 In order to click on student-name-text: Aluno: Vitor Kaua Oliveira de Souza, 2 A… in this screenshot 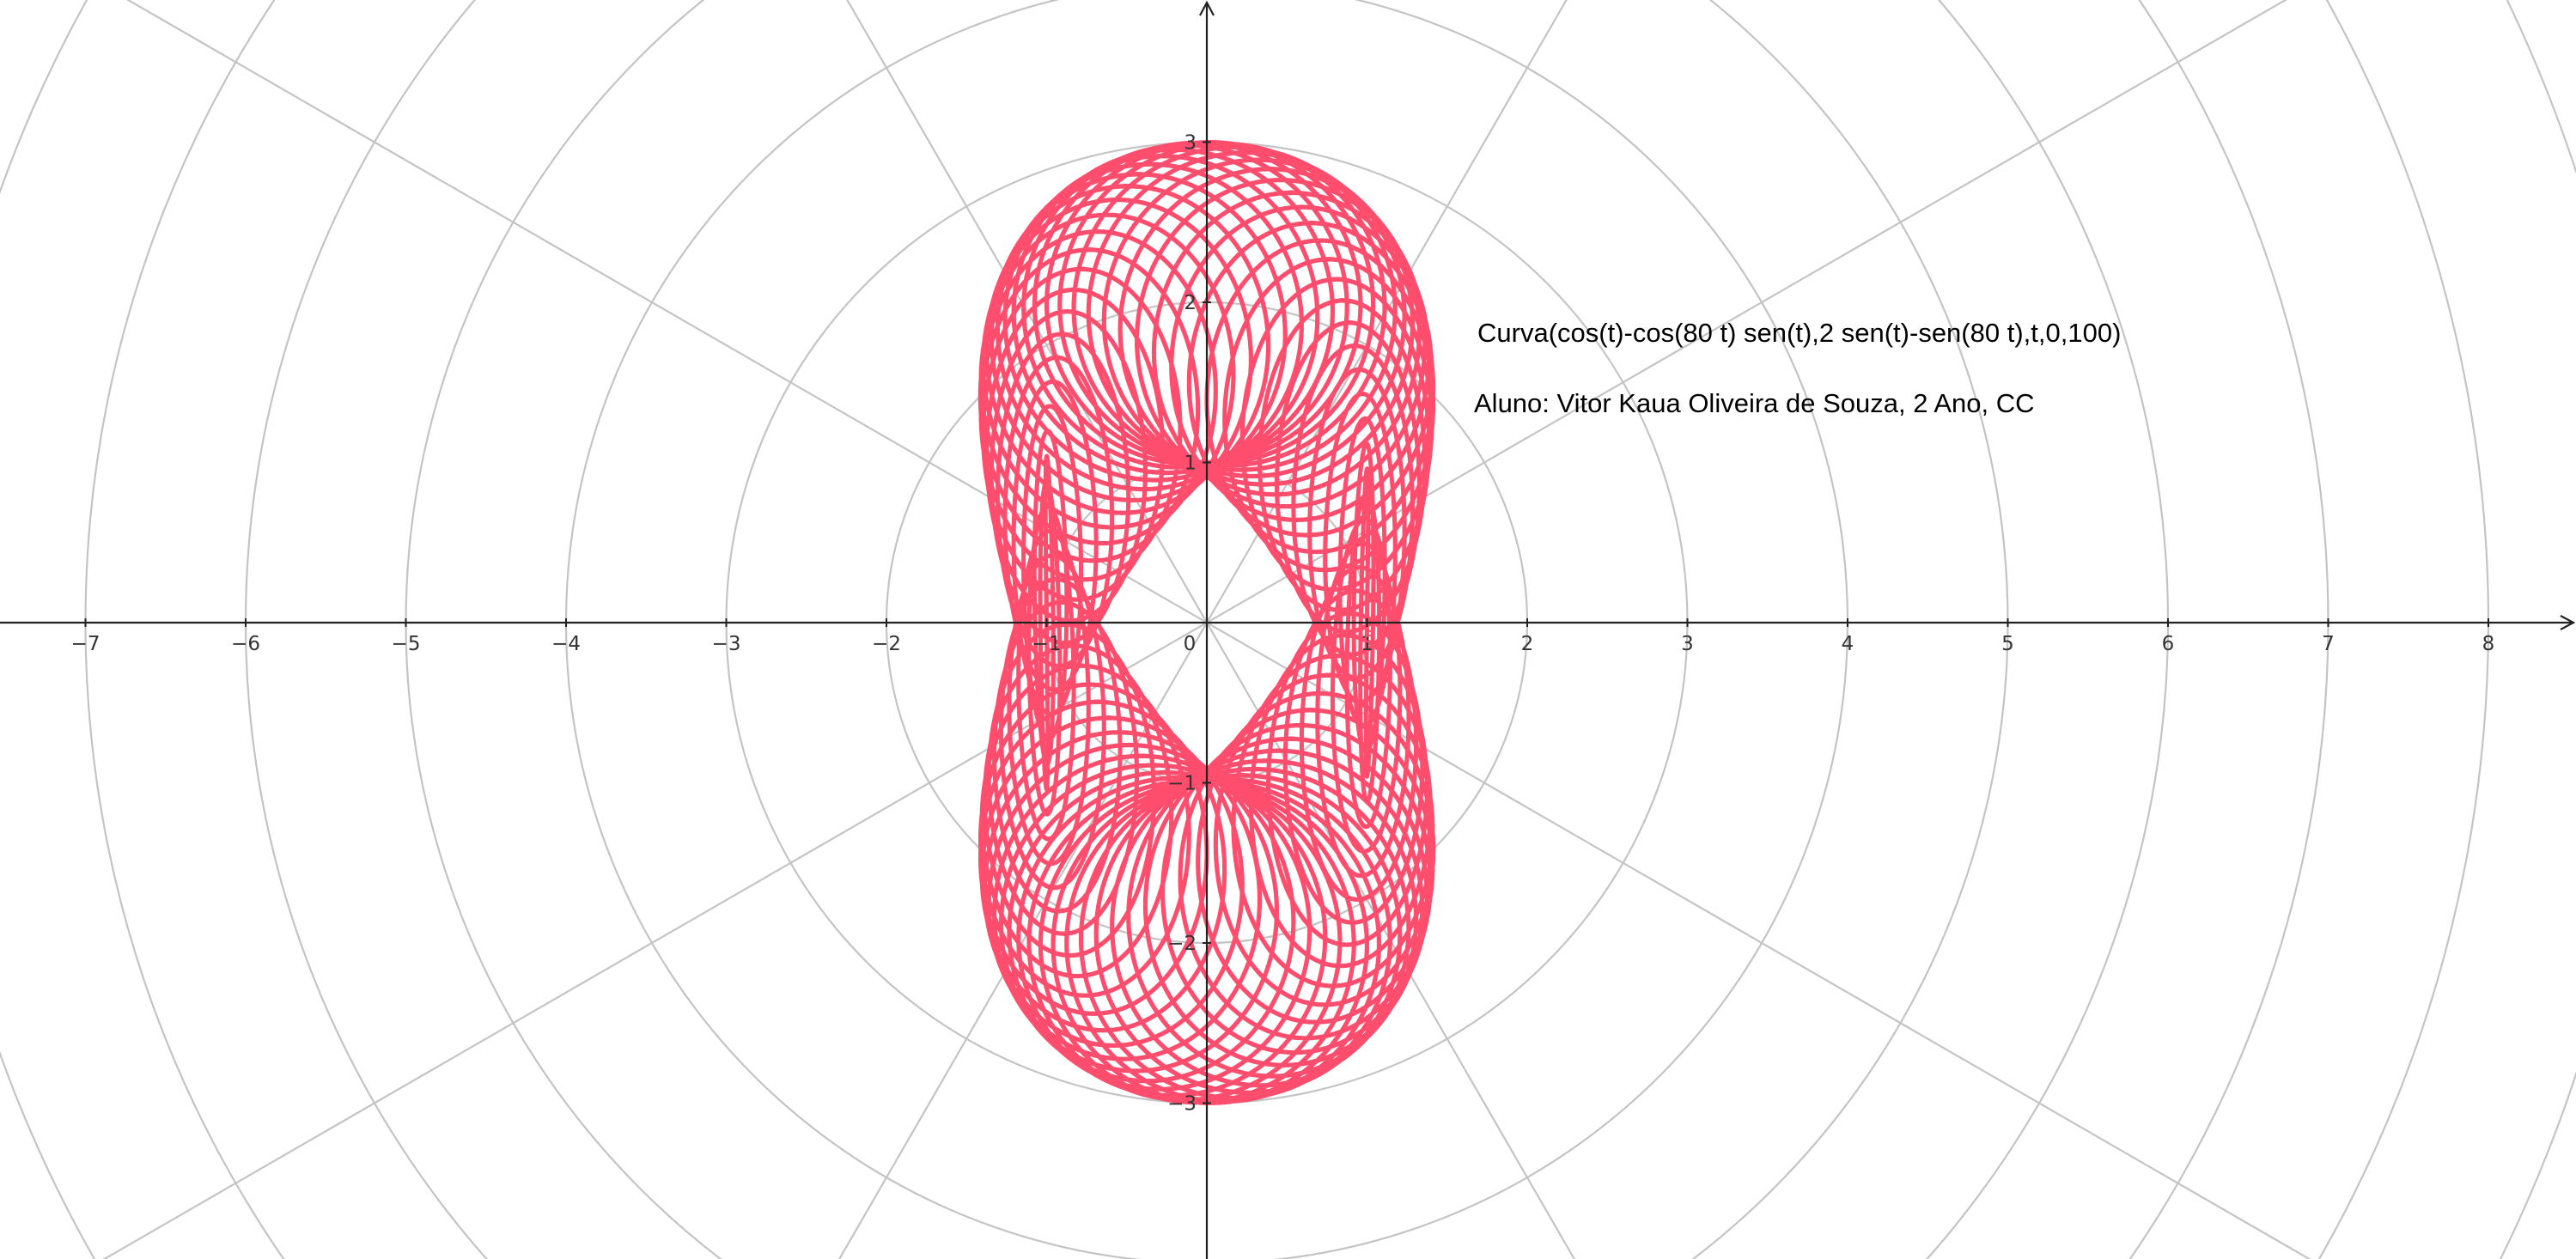, I will do `click(1754, 403)`.